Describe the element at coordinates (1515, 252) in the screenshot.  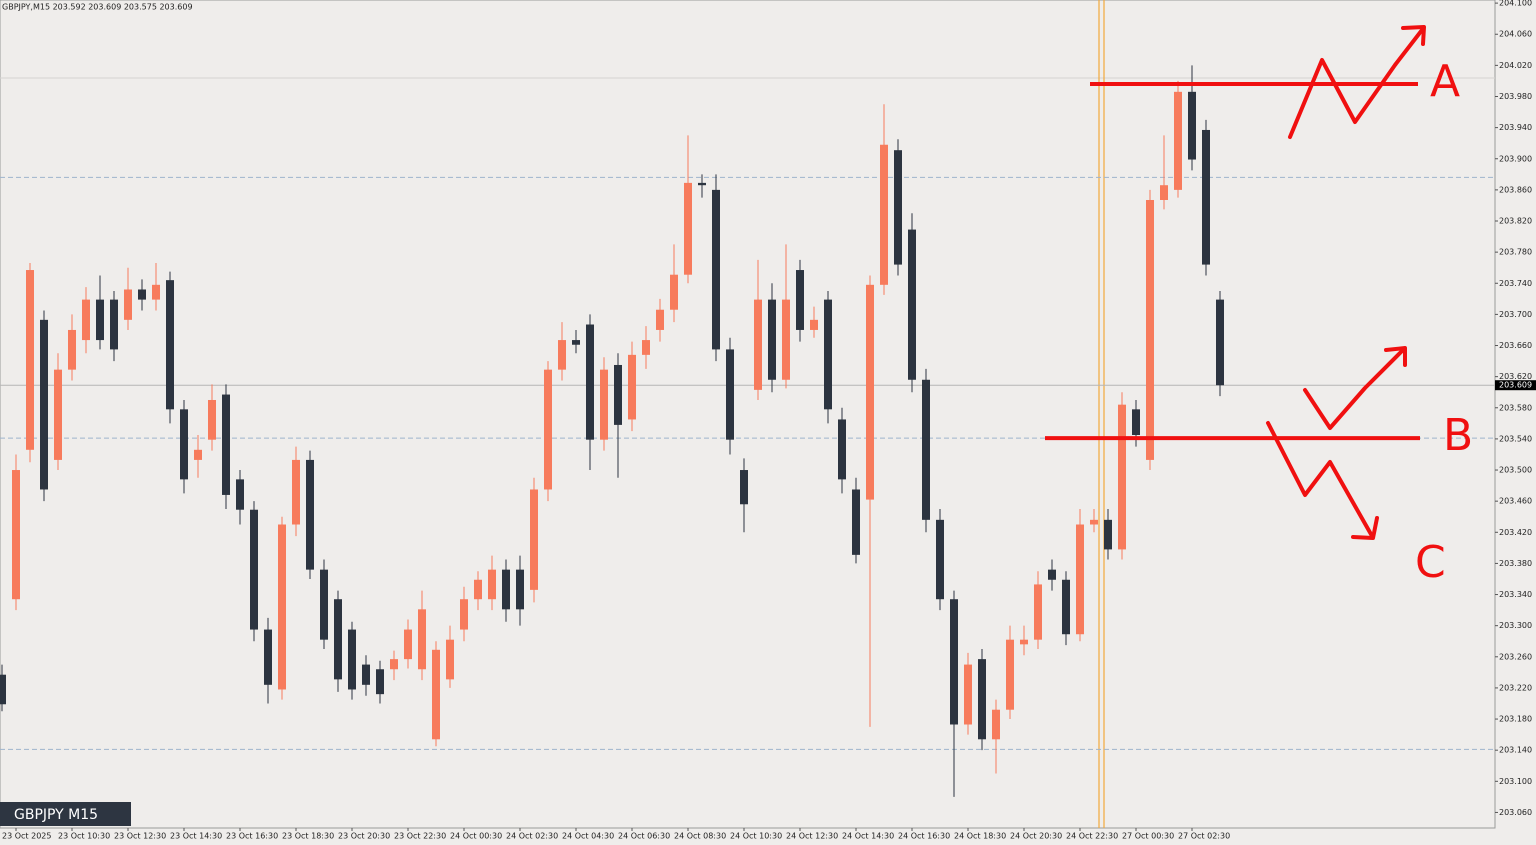
I see `y-tick-label: 203.780` at that location.